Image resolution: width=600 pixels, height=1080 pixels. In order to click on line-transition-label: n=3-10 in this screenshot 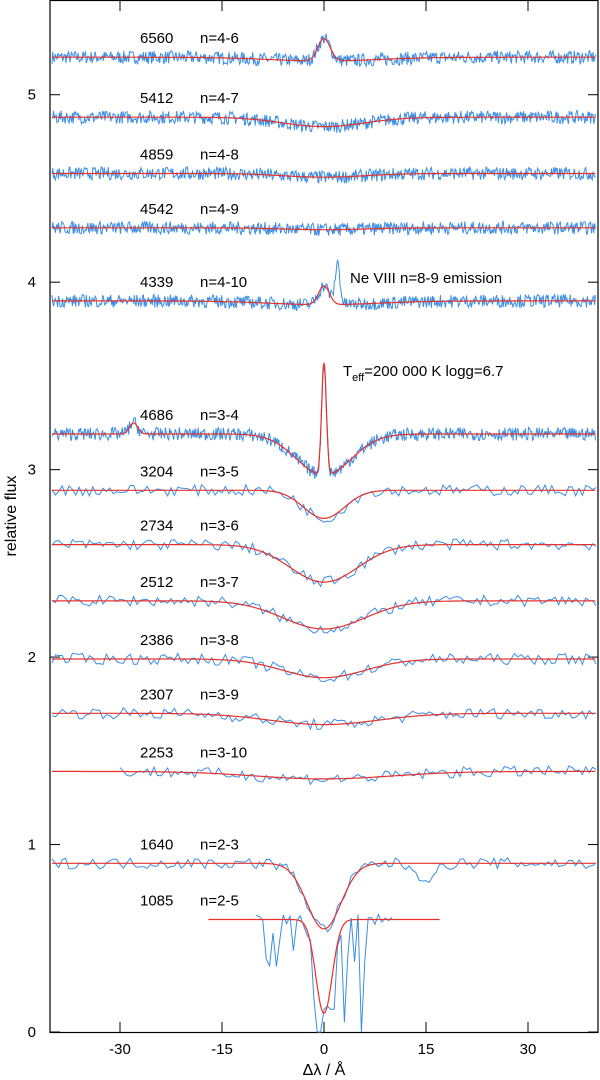, I will do `click(223, 752)`.